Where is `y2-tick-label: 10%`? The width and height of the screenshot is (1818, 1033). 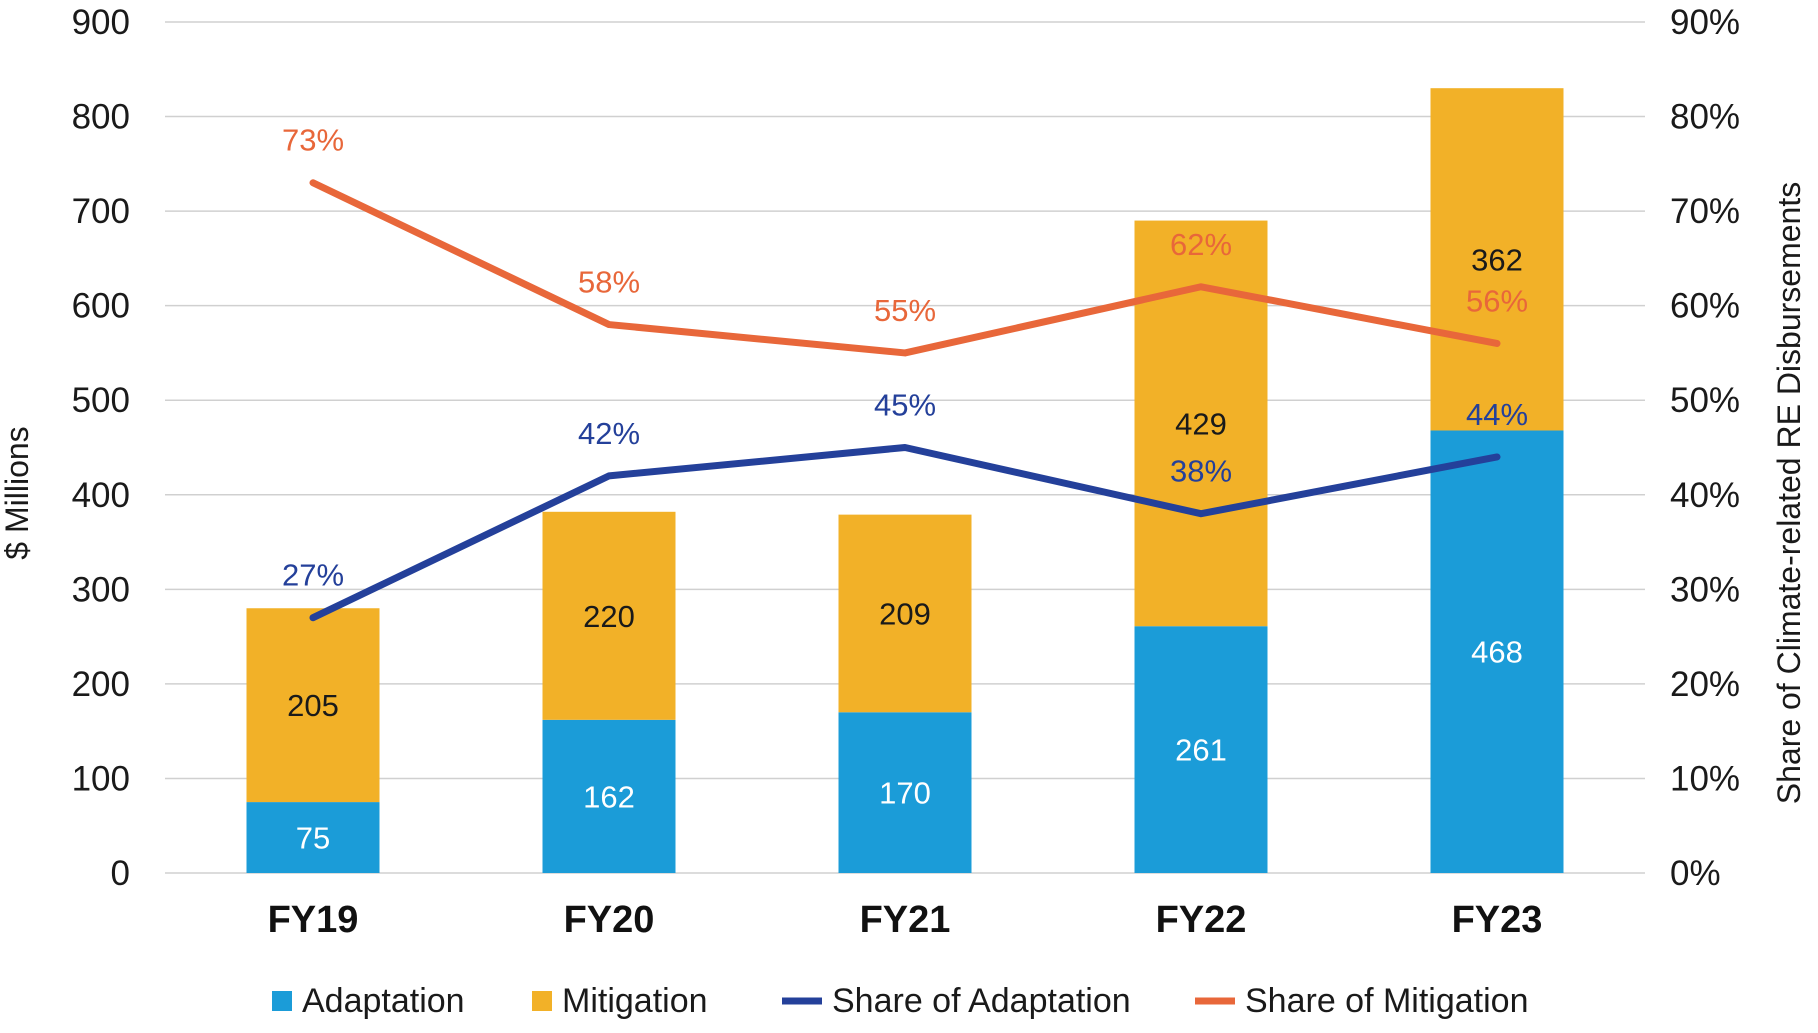 y2-tick-label: 10% is located at coordinates (1705, 778).